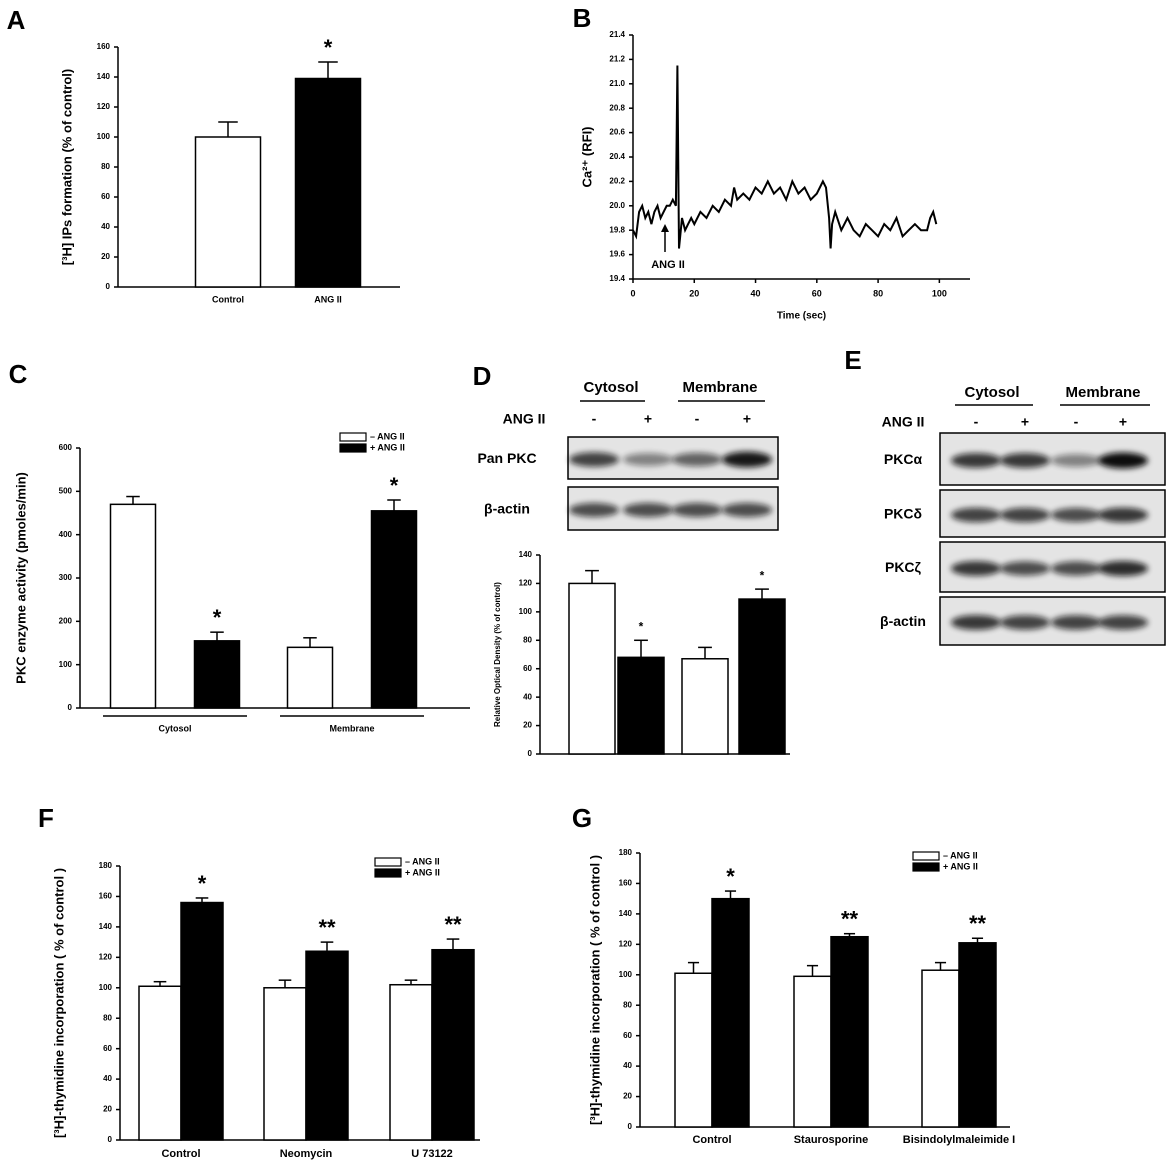 The width and height of the screenshot is (1167, 1171). What do you see at coordinates (801, 316) in the screenshot?
I see `x-axis-label: Time (sec)` at bounding box center [801, 316].